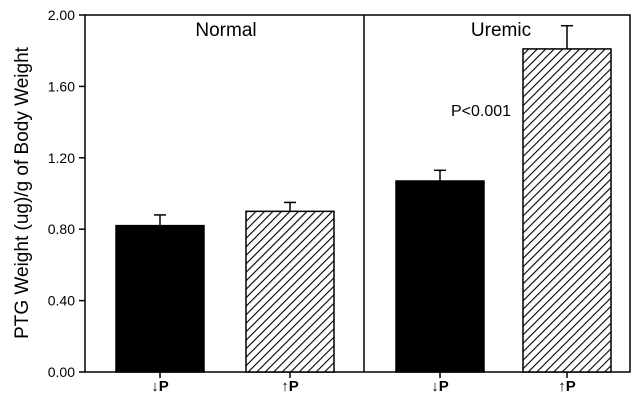  Describe the element at coordinates (481, 111) in the screenshot. I see `significance-annotation: P<0.001` at that location.